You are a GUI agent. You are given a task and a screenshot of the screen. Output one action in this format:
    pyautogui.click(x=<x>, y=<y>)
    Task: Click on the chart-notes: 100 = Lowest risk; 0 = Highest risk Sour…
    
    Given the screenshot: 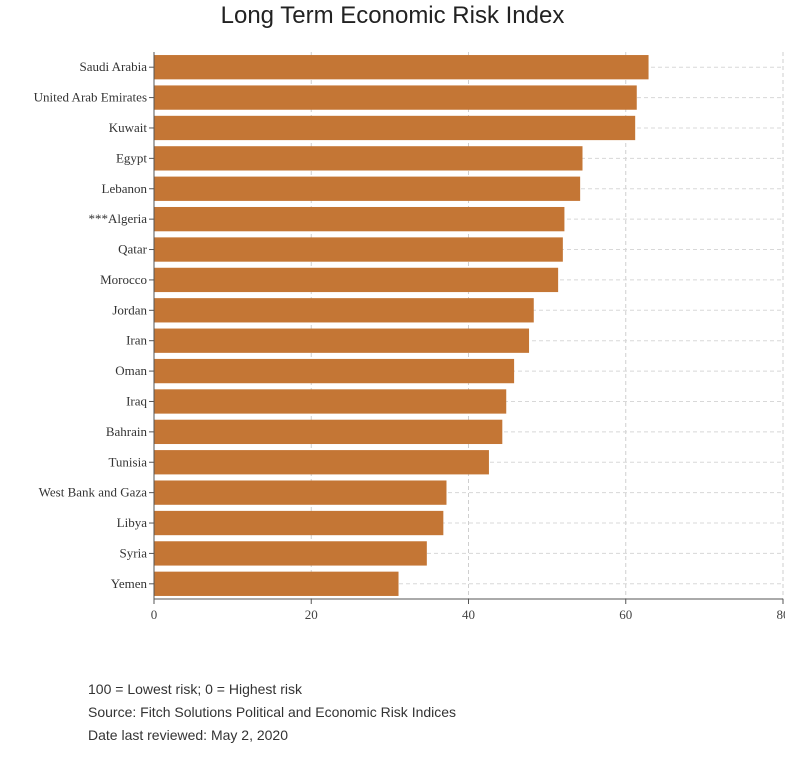 What is the action you would take?
    pyautogui.click(x=272, y=712)
    